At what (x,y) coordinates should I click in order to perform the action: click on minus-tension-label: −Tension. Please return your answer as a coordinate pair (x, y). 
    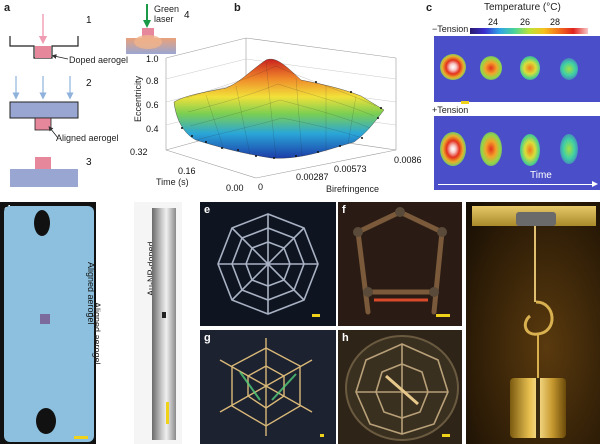
    Looking at the image, I should click on (450, 29).